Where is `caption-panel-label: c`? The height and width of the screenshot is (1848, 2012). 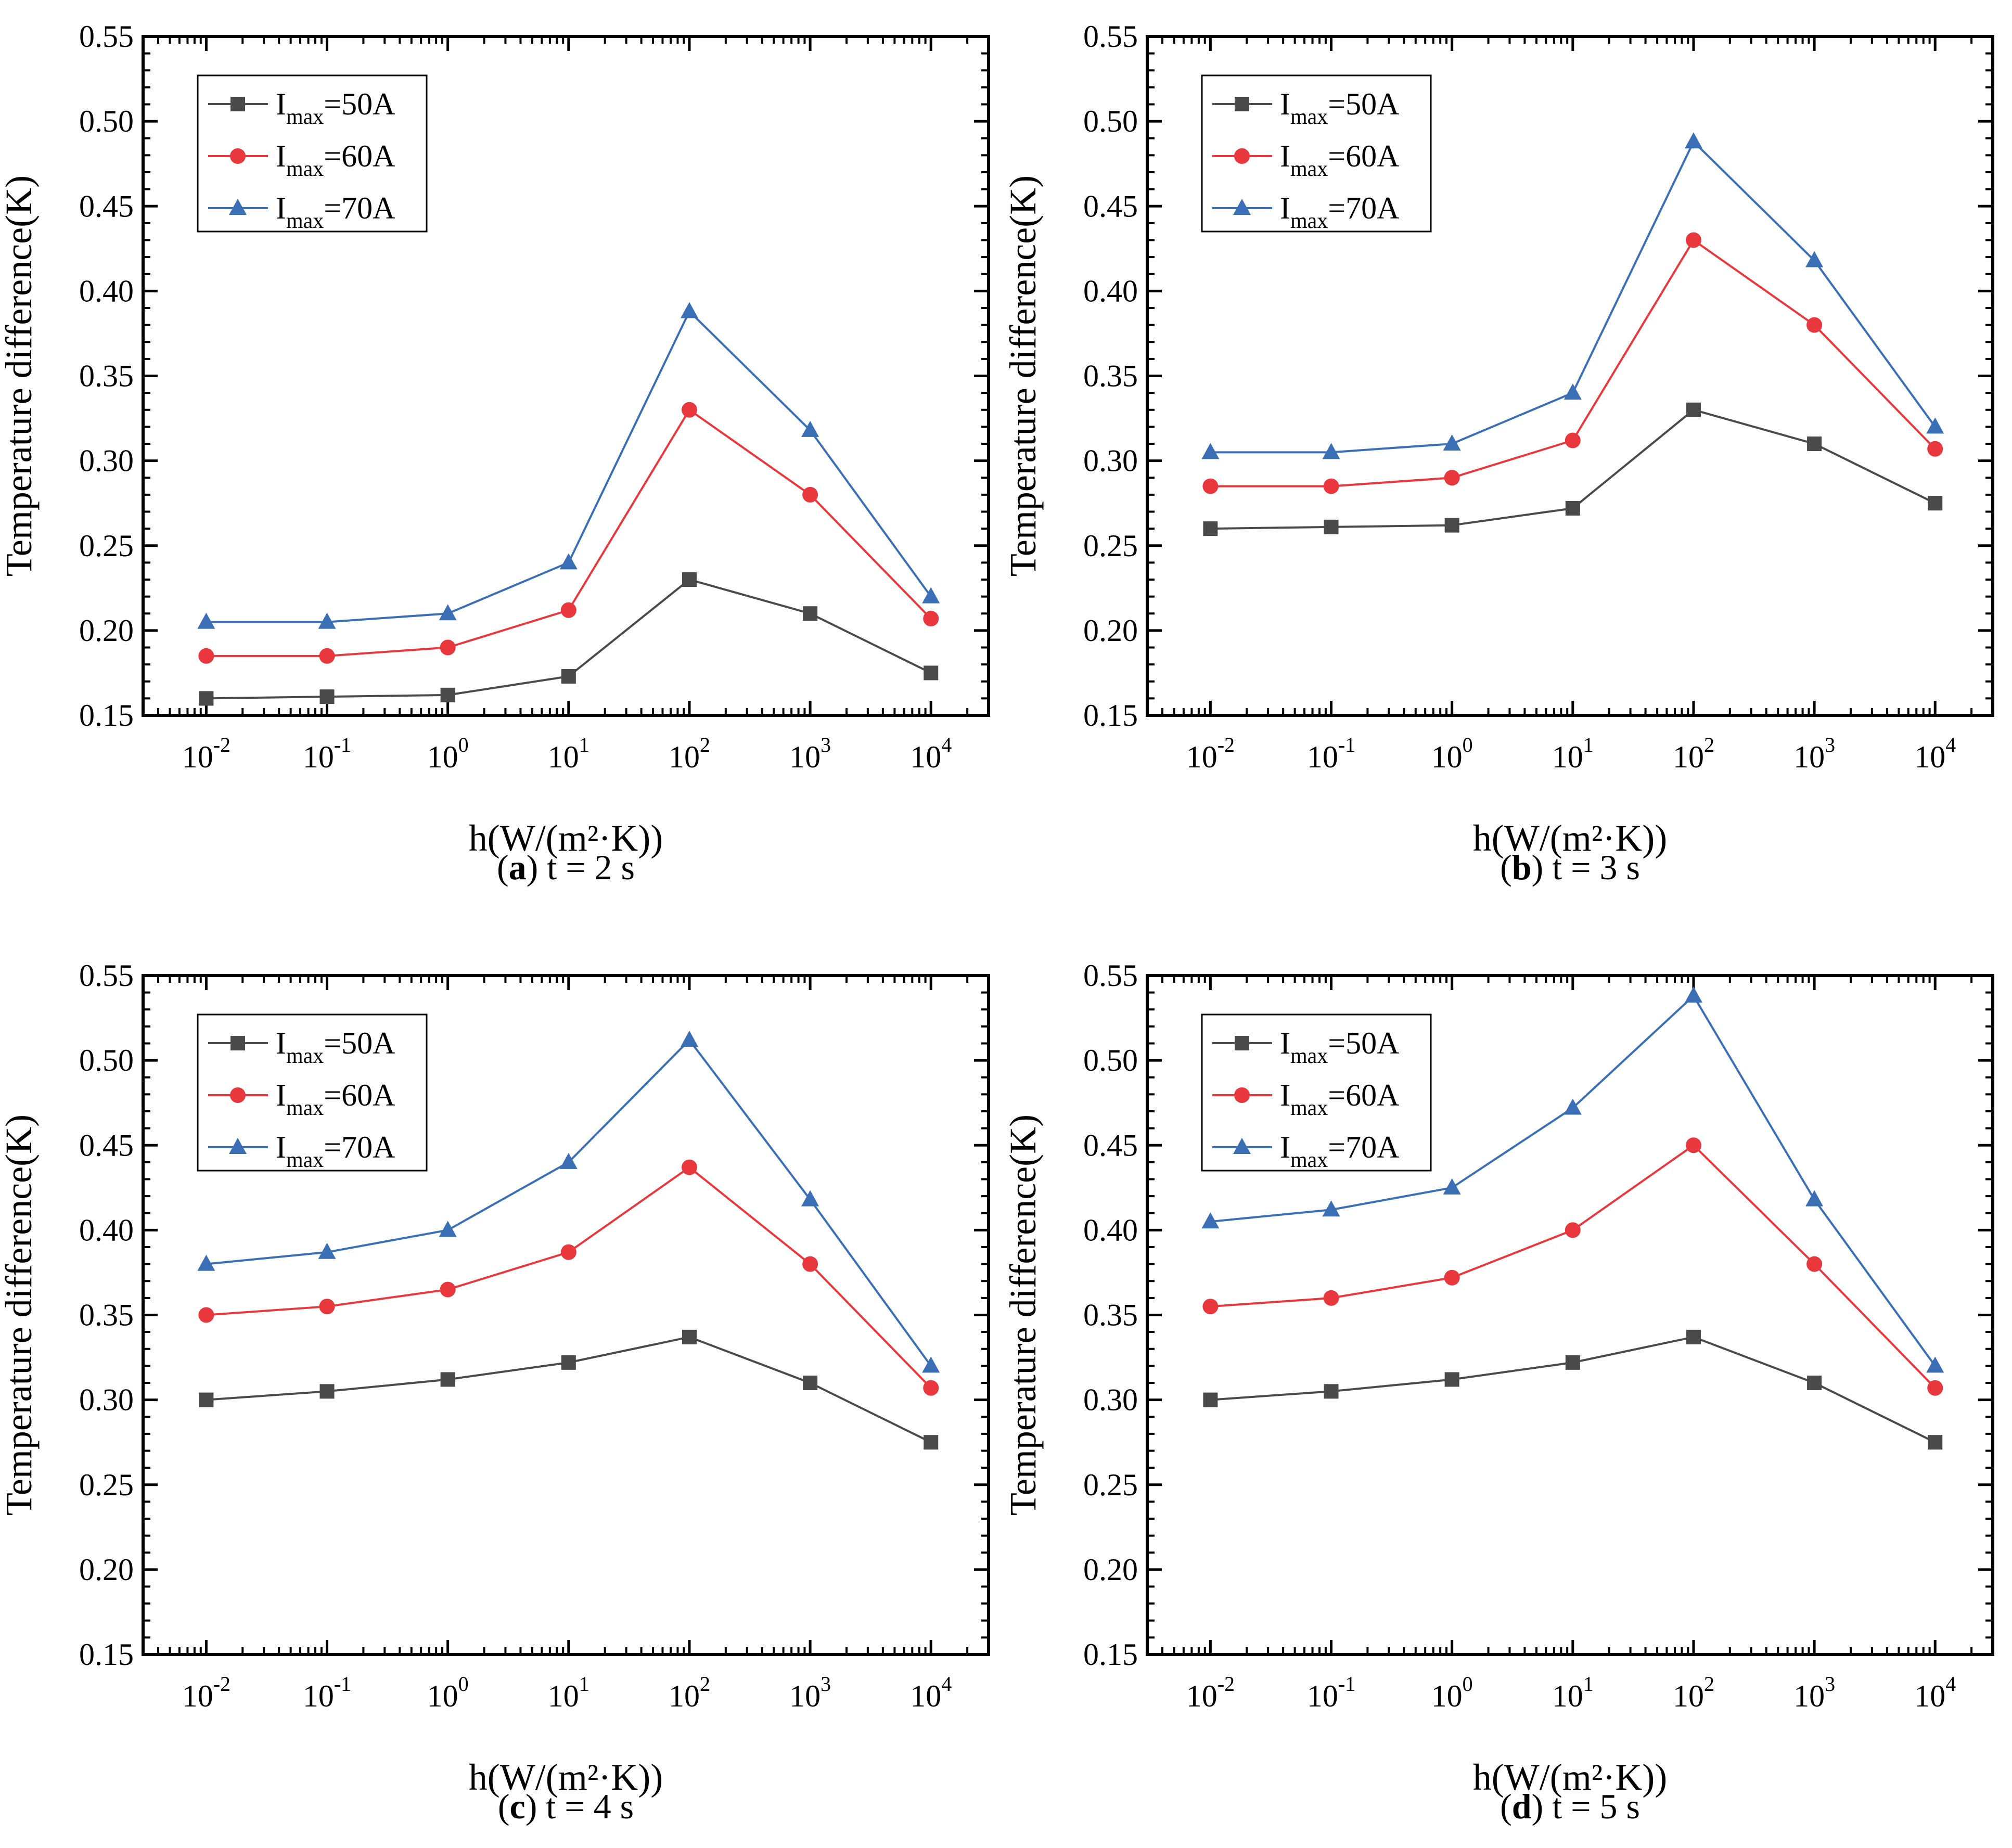 caption-panel-label: c is located at coordinates (518, 1806).